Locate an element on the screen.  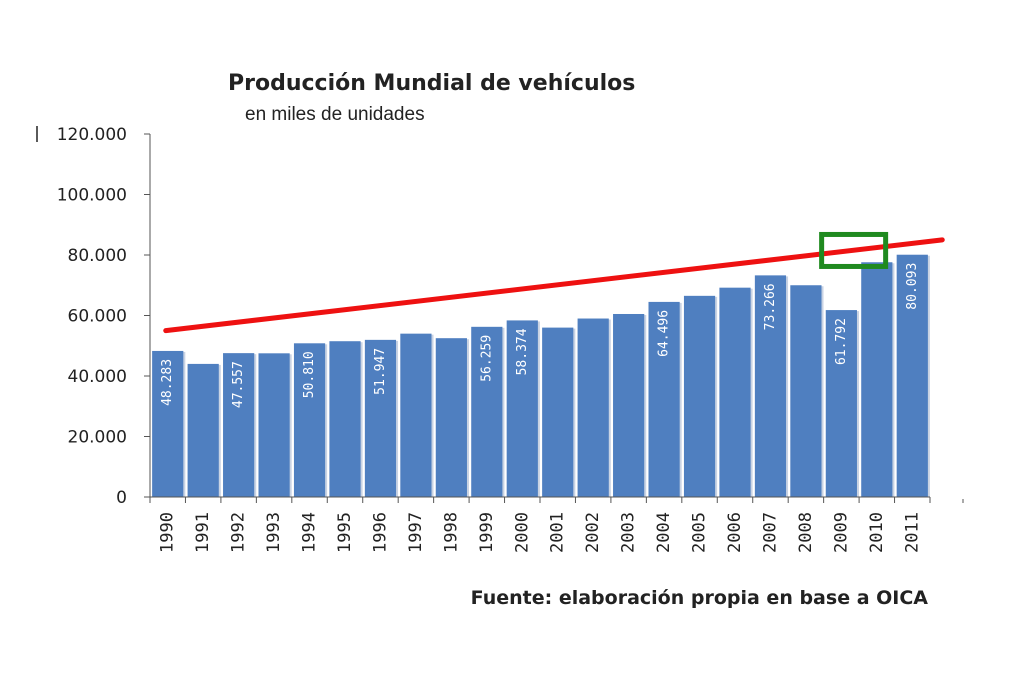
highlight-box is located at coordinates (854, 250).